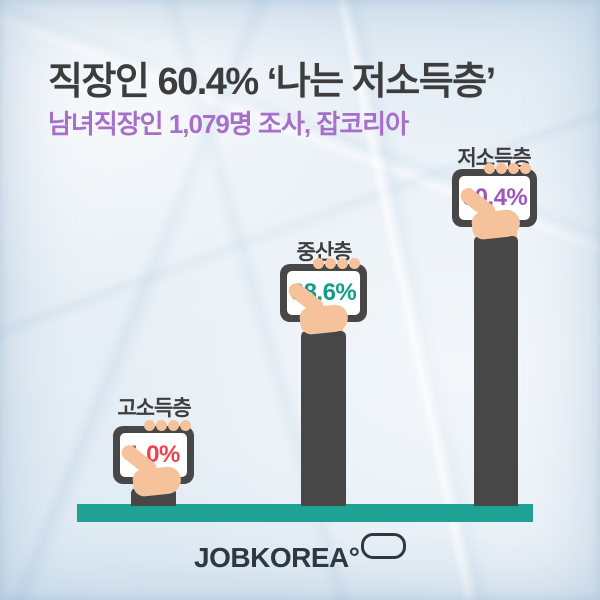 Image resolution: width=600 pixels, height=600 pixels. Describe the element at coordinates (323, 297) in the screenshot. I see `tablet-device-icon: 38.6%` at that location.